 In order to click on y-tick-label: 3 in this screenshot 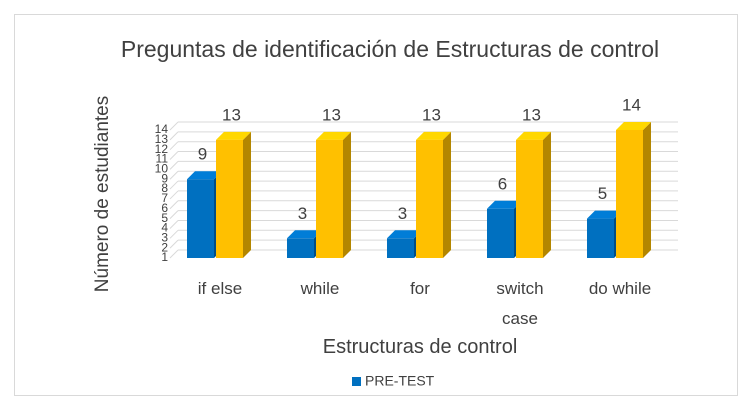, I will do `click(164, 237)`.